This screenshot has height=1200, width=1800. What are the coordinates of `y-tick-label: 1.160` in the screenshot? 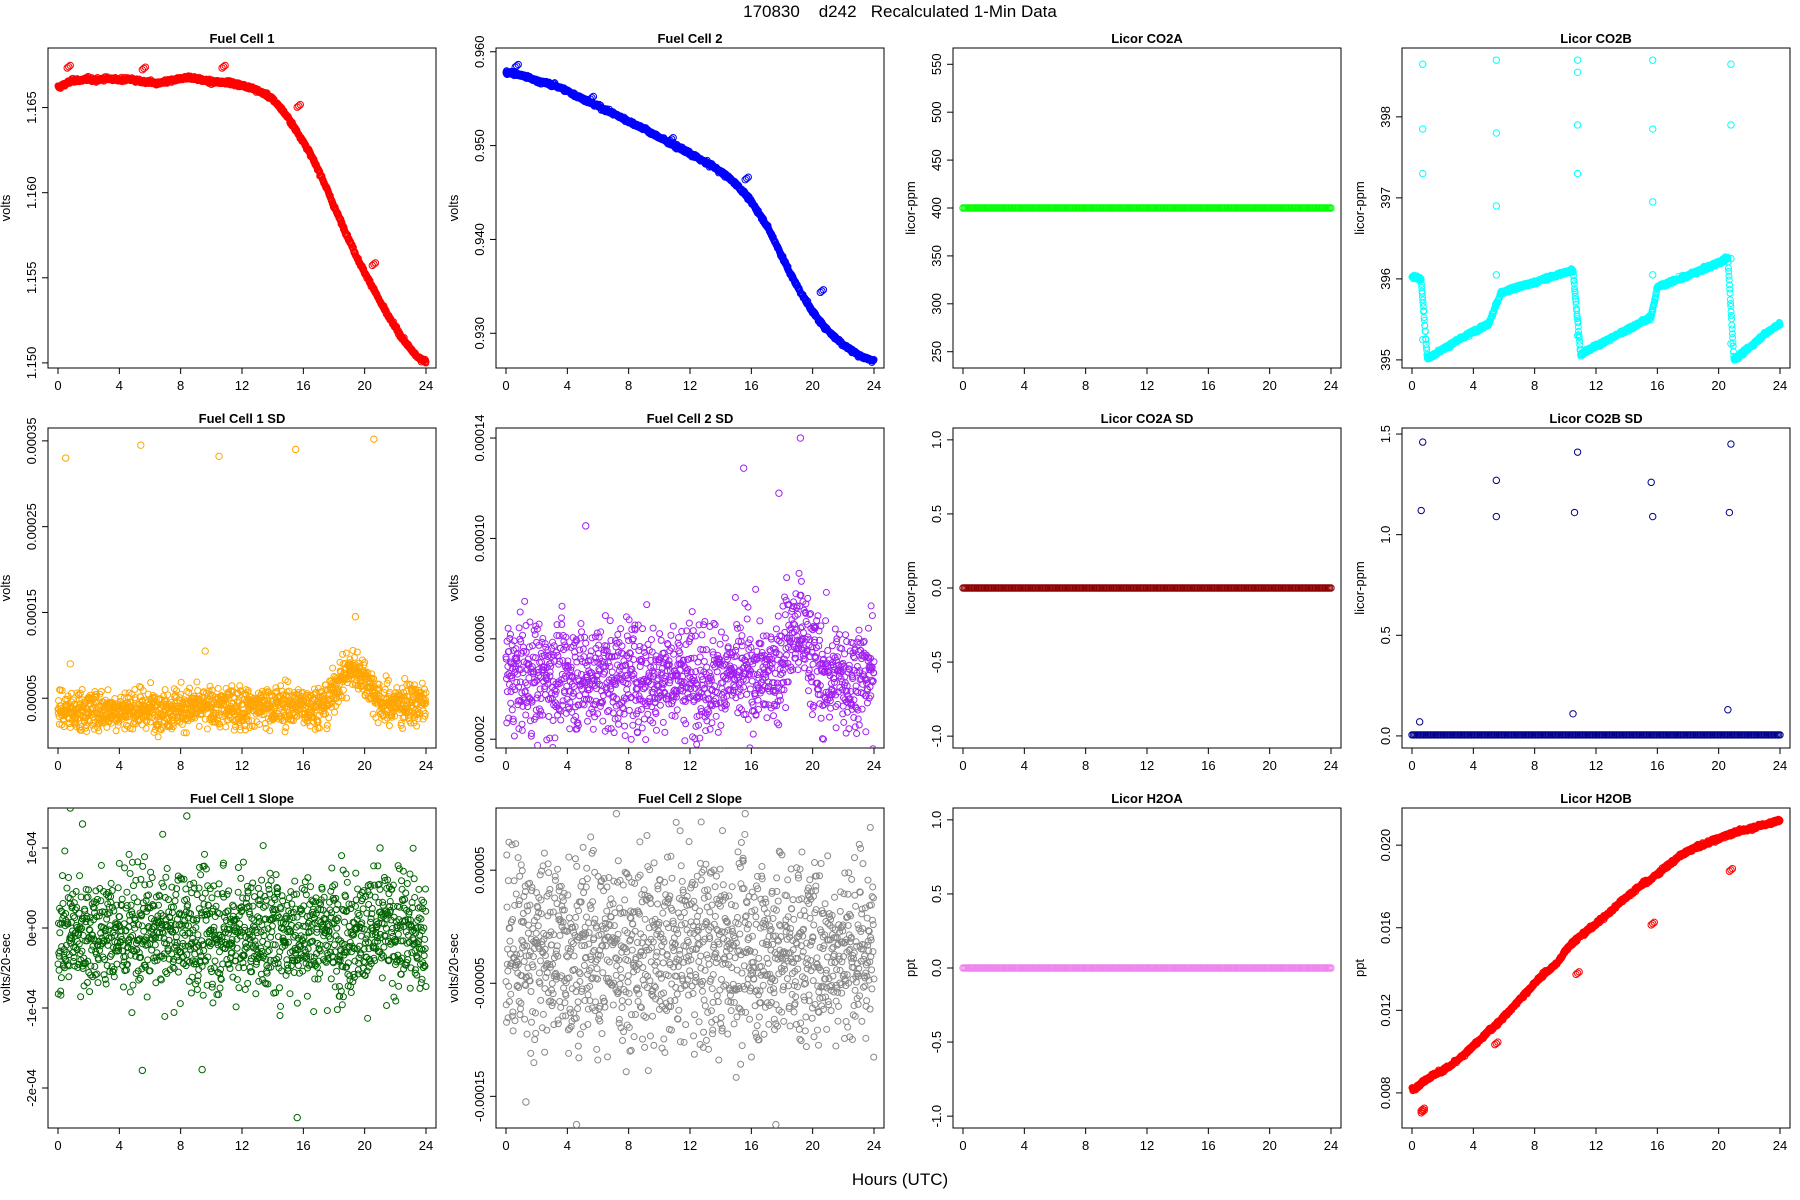 It's located at (31, 192).